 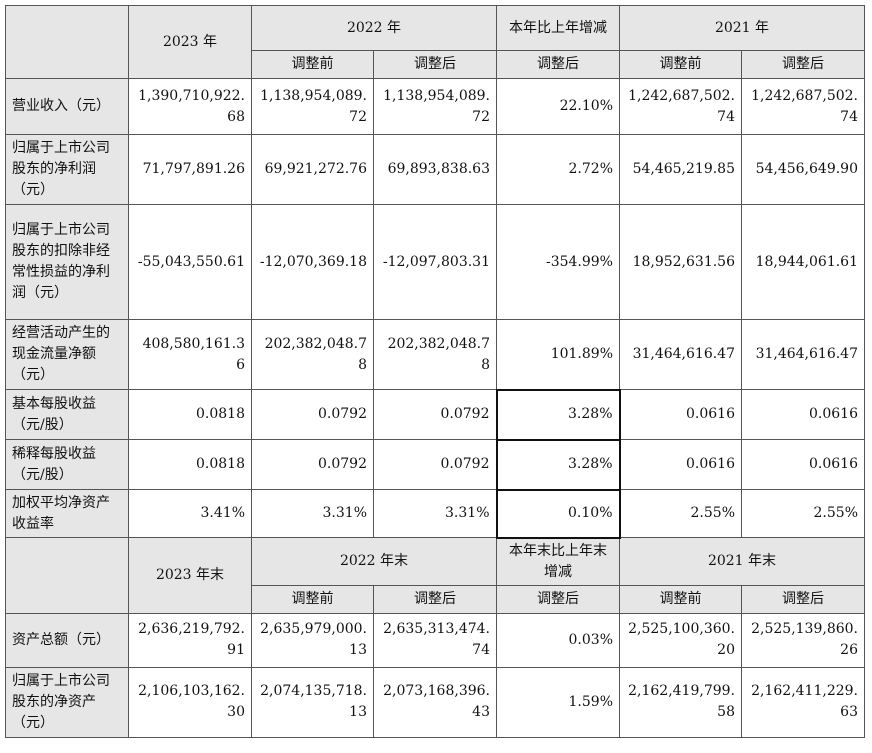 What do you see at coordinates (190, 702) in the screenshot?
I see `value-2023: 2,106,103,162.30` at bounding box center [190, 702].